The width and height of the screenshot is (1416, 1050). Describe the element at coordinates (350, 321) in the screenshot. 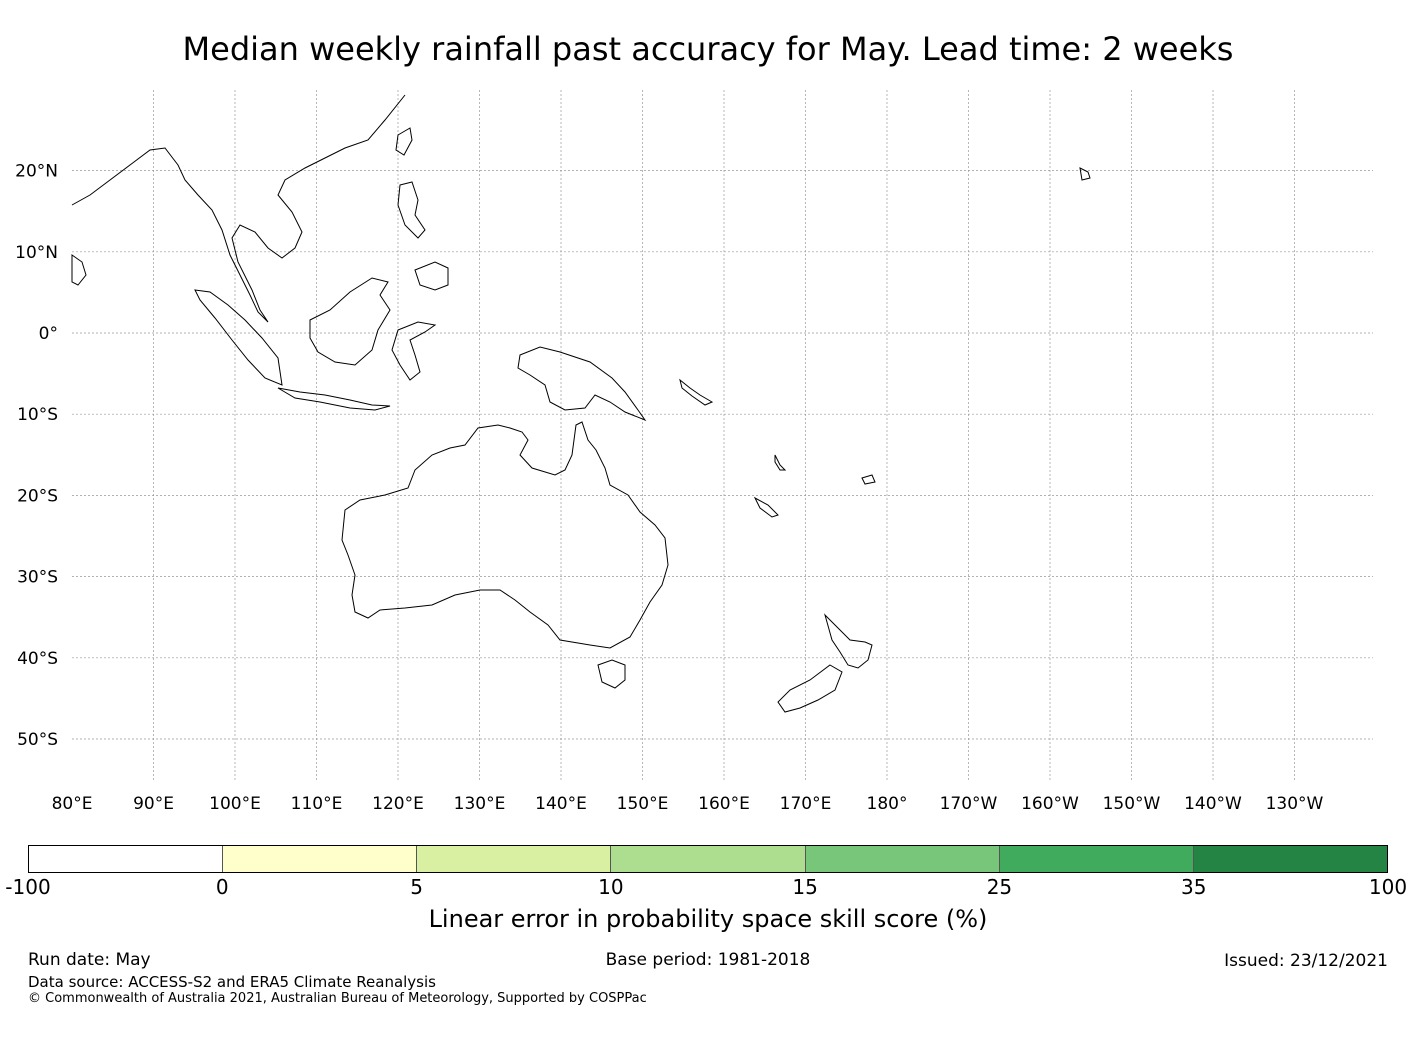

I see `coastline-borneo` at that location.